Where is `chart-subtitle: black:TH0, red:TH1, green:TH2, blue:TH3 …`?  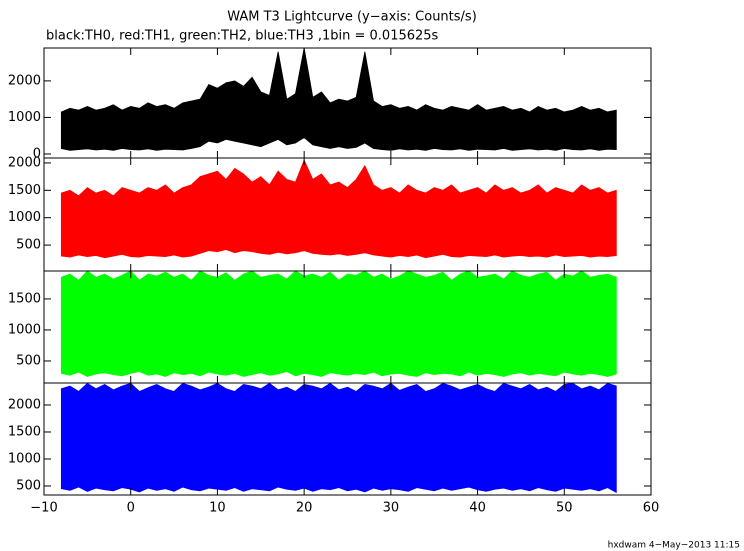 chart-subtitle: black:TH0, red:TH1, green:TH2, blue:TH3 … is located at coordinates (242, 36).